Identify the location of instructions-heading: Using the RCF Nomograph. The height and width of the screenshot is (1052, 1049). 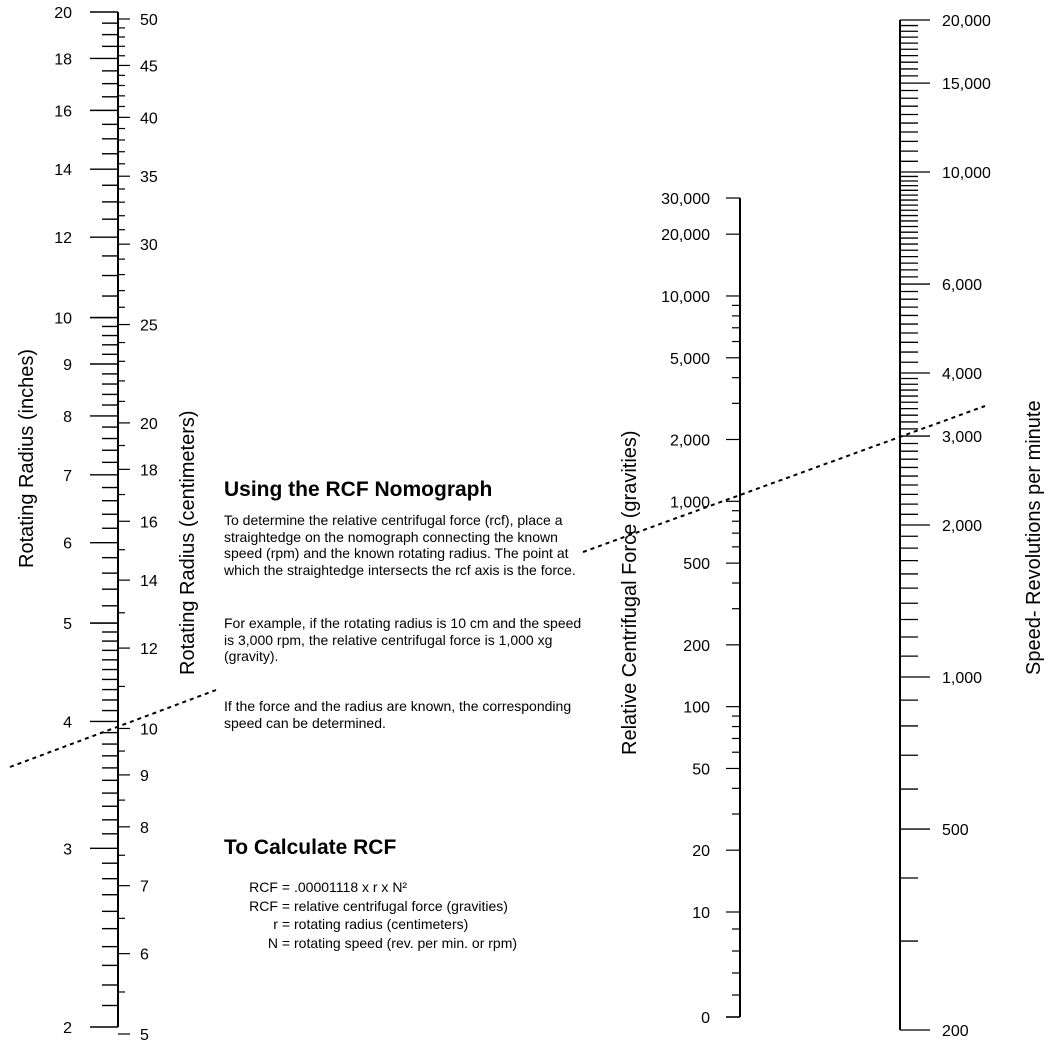
(358, 489).